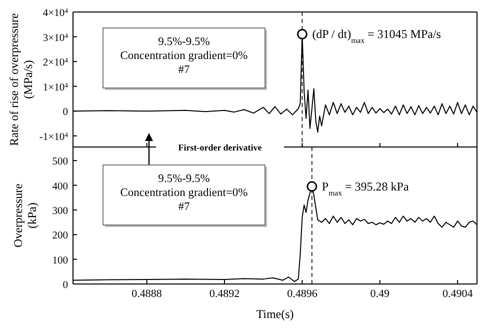  Describe the element at coordinates (380, 294) in the screenshot. I see `x-tick-label: 0.49` at that location.